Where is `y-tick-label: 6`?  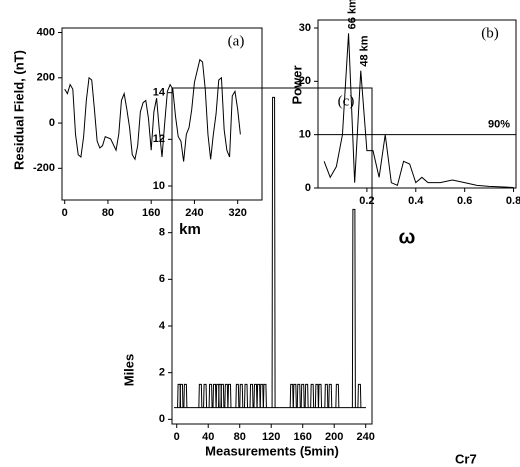
y-tick-label: 6 is located at coordinates (162, 279).